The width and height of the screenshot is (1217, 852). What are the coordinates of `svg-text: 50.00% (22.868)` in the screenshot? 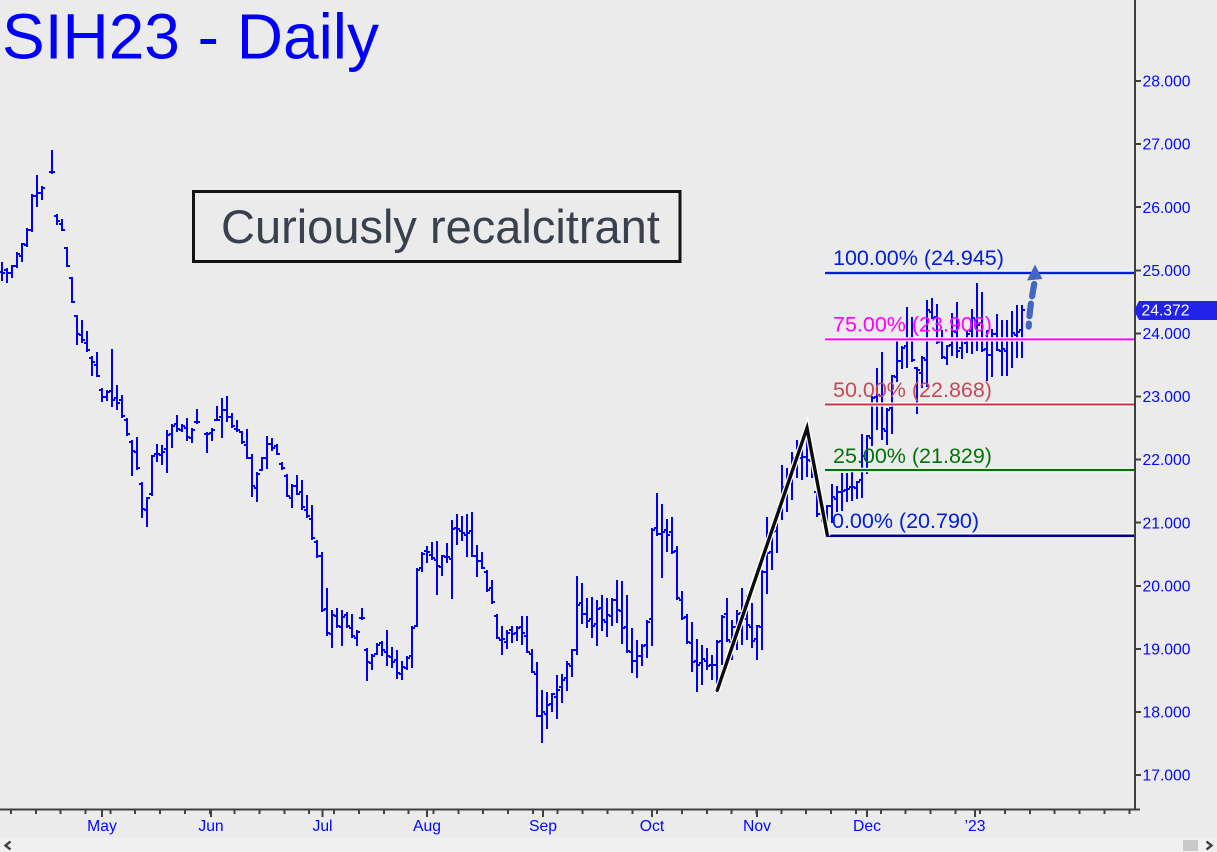 It's located at (912, 390).